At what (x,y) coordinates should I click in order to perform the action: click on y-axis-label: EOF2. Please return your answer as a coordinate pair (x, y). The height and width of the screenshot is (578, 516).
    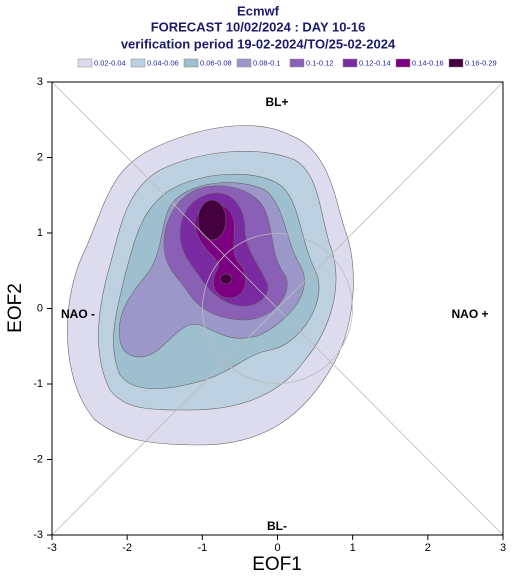
    Looking at the image, I should click on (15, 308).